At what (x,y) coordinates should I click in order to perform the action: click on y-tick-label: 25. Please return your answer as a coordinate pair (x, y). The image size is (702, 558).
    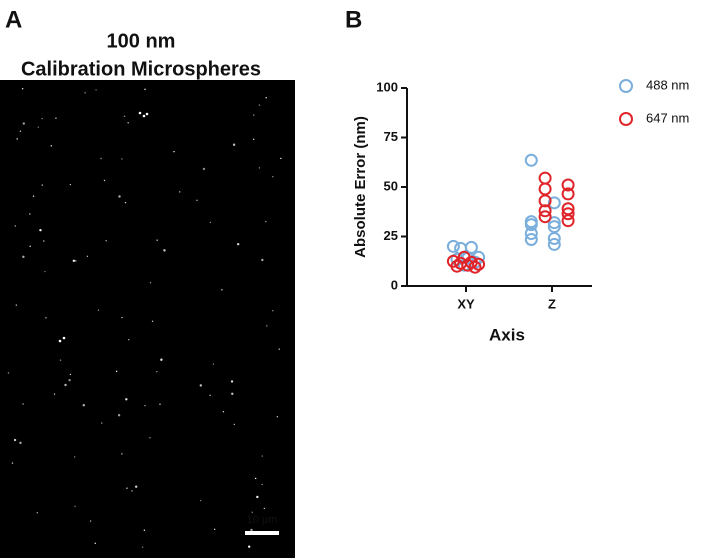
    Looking at the image, I should click on (391, 235).